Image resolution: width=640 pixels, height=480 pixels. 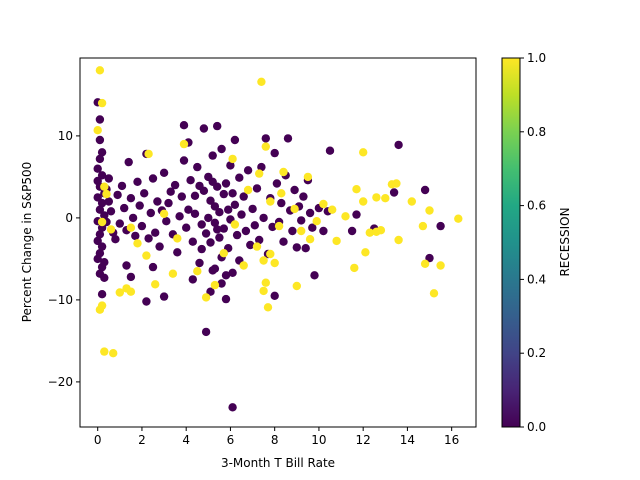 What do you see at coordinates (536, 279) in the screenshot?
I see `colorbar-tick-label: 0.4` at bounding box center [536, 279].